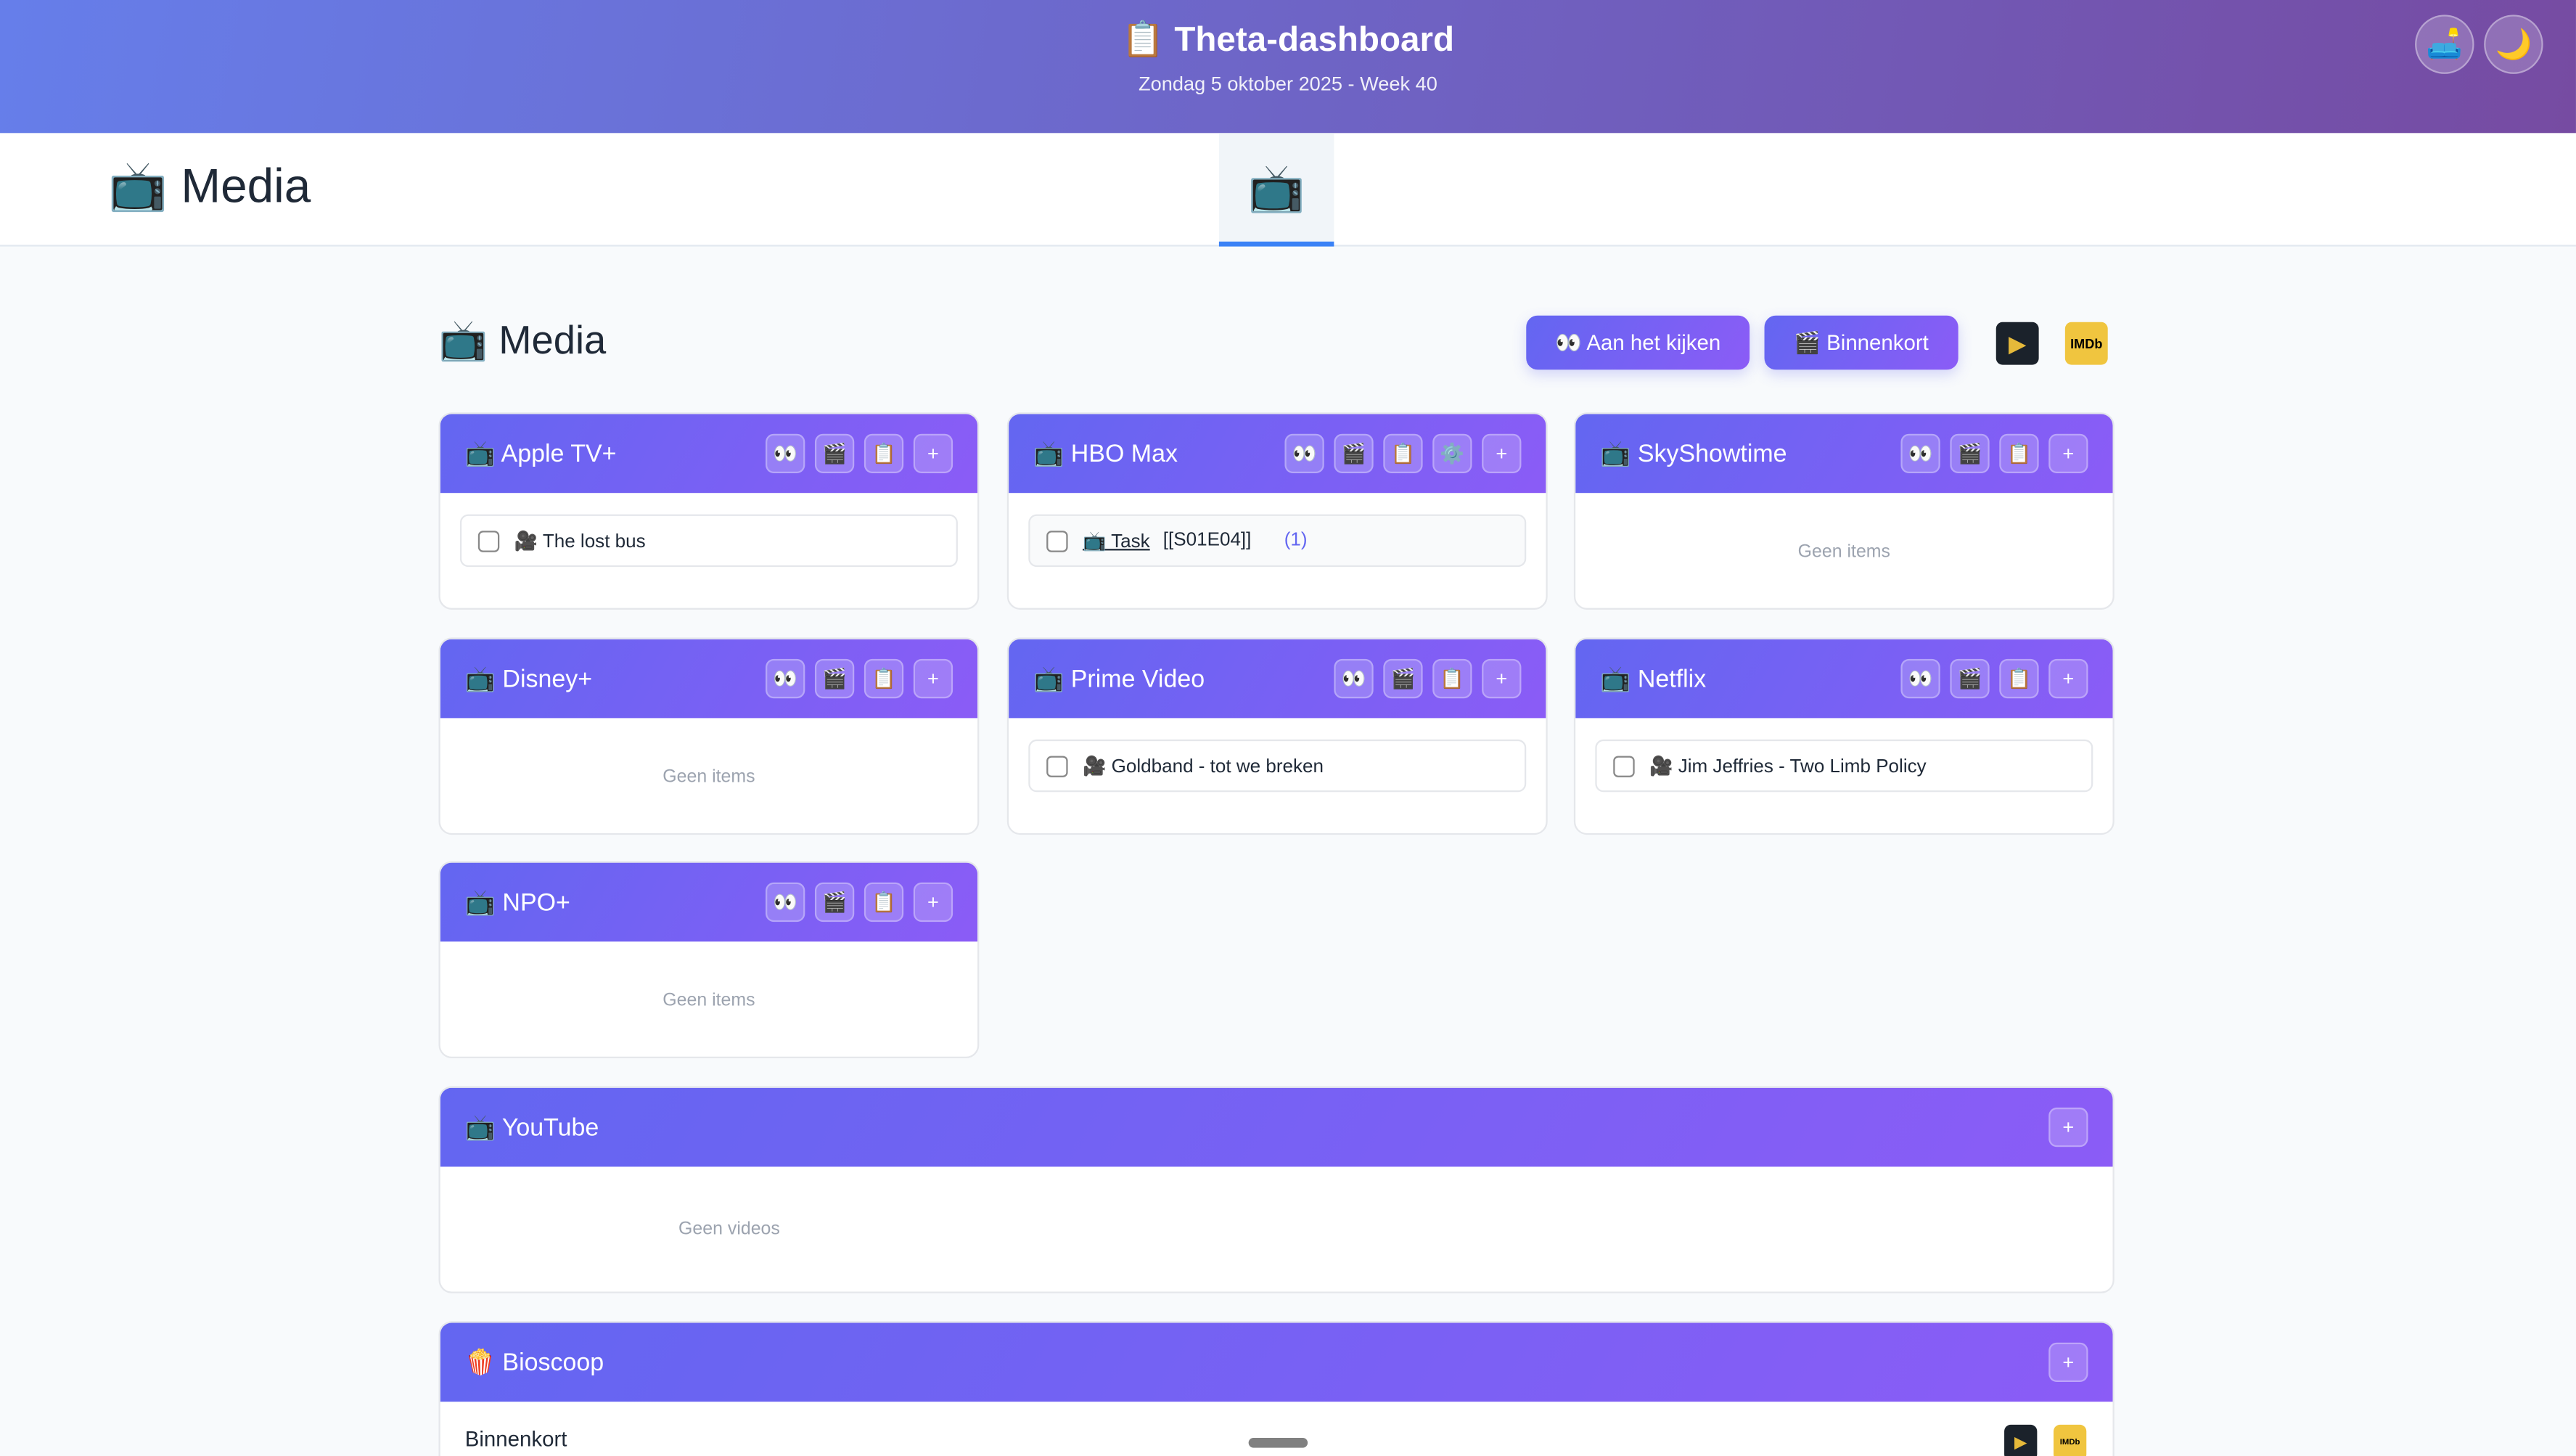  I want to click on date-subtitle: Zondag 5 oktober 2025 - Week 40, so click(1288, 84).